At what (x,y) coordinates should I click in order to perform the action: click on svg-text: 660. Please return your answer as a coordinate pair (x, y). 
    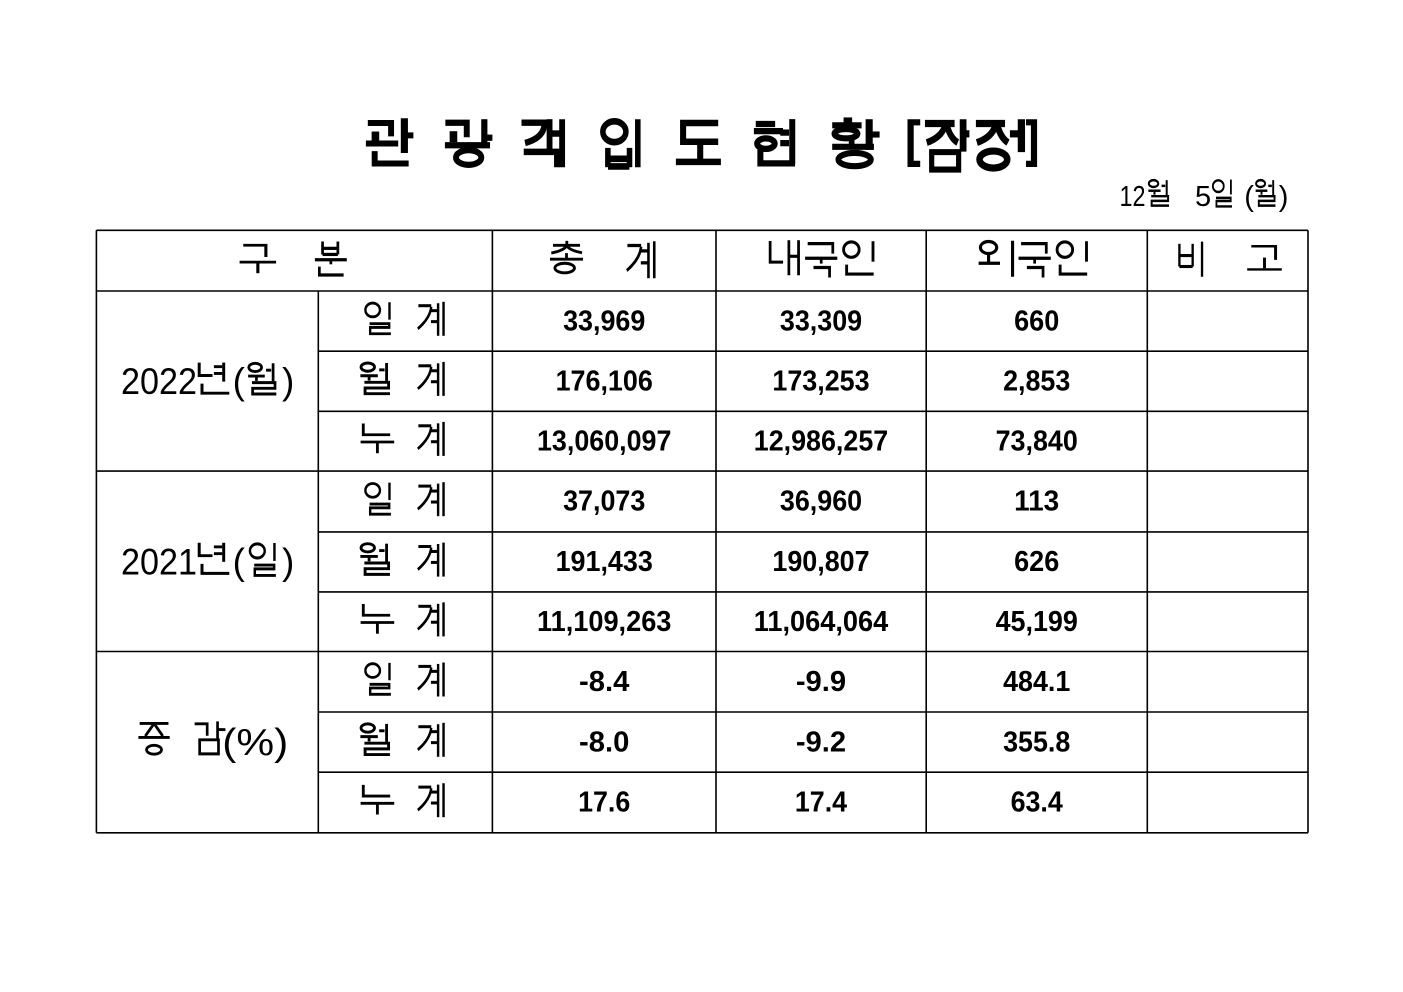
    Looking at the image, I should click on (1036, 321).